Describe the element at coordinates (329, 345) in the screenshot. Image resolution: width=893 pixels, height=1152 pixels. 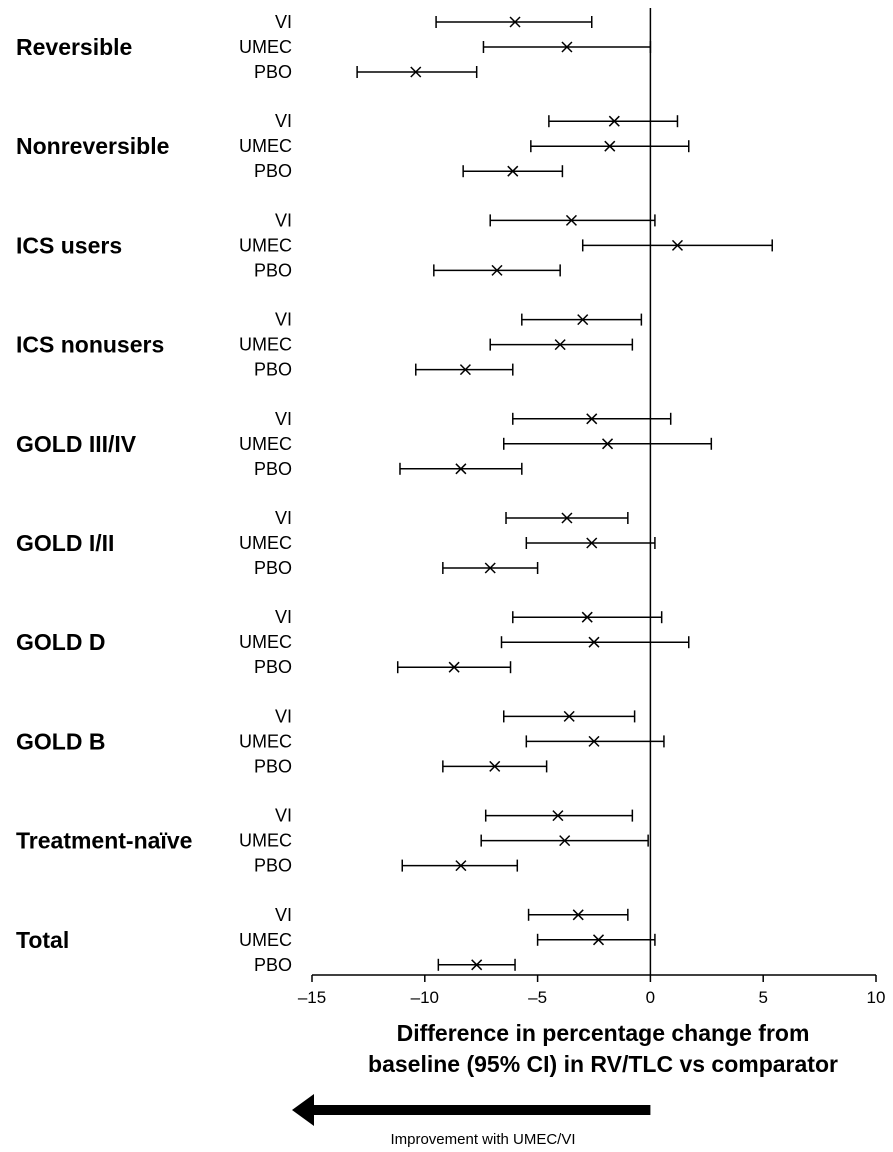
I see `group-3: ICS nonusers VI UMEC PBO` at that location.